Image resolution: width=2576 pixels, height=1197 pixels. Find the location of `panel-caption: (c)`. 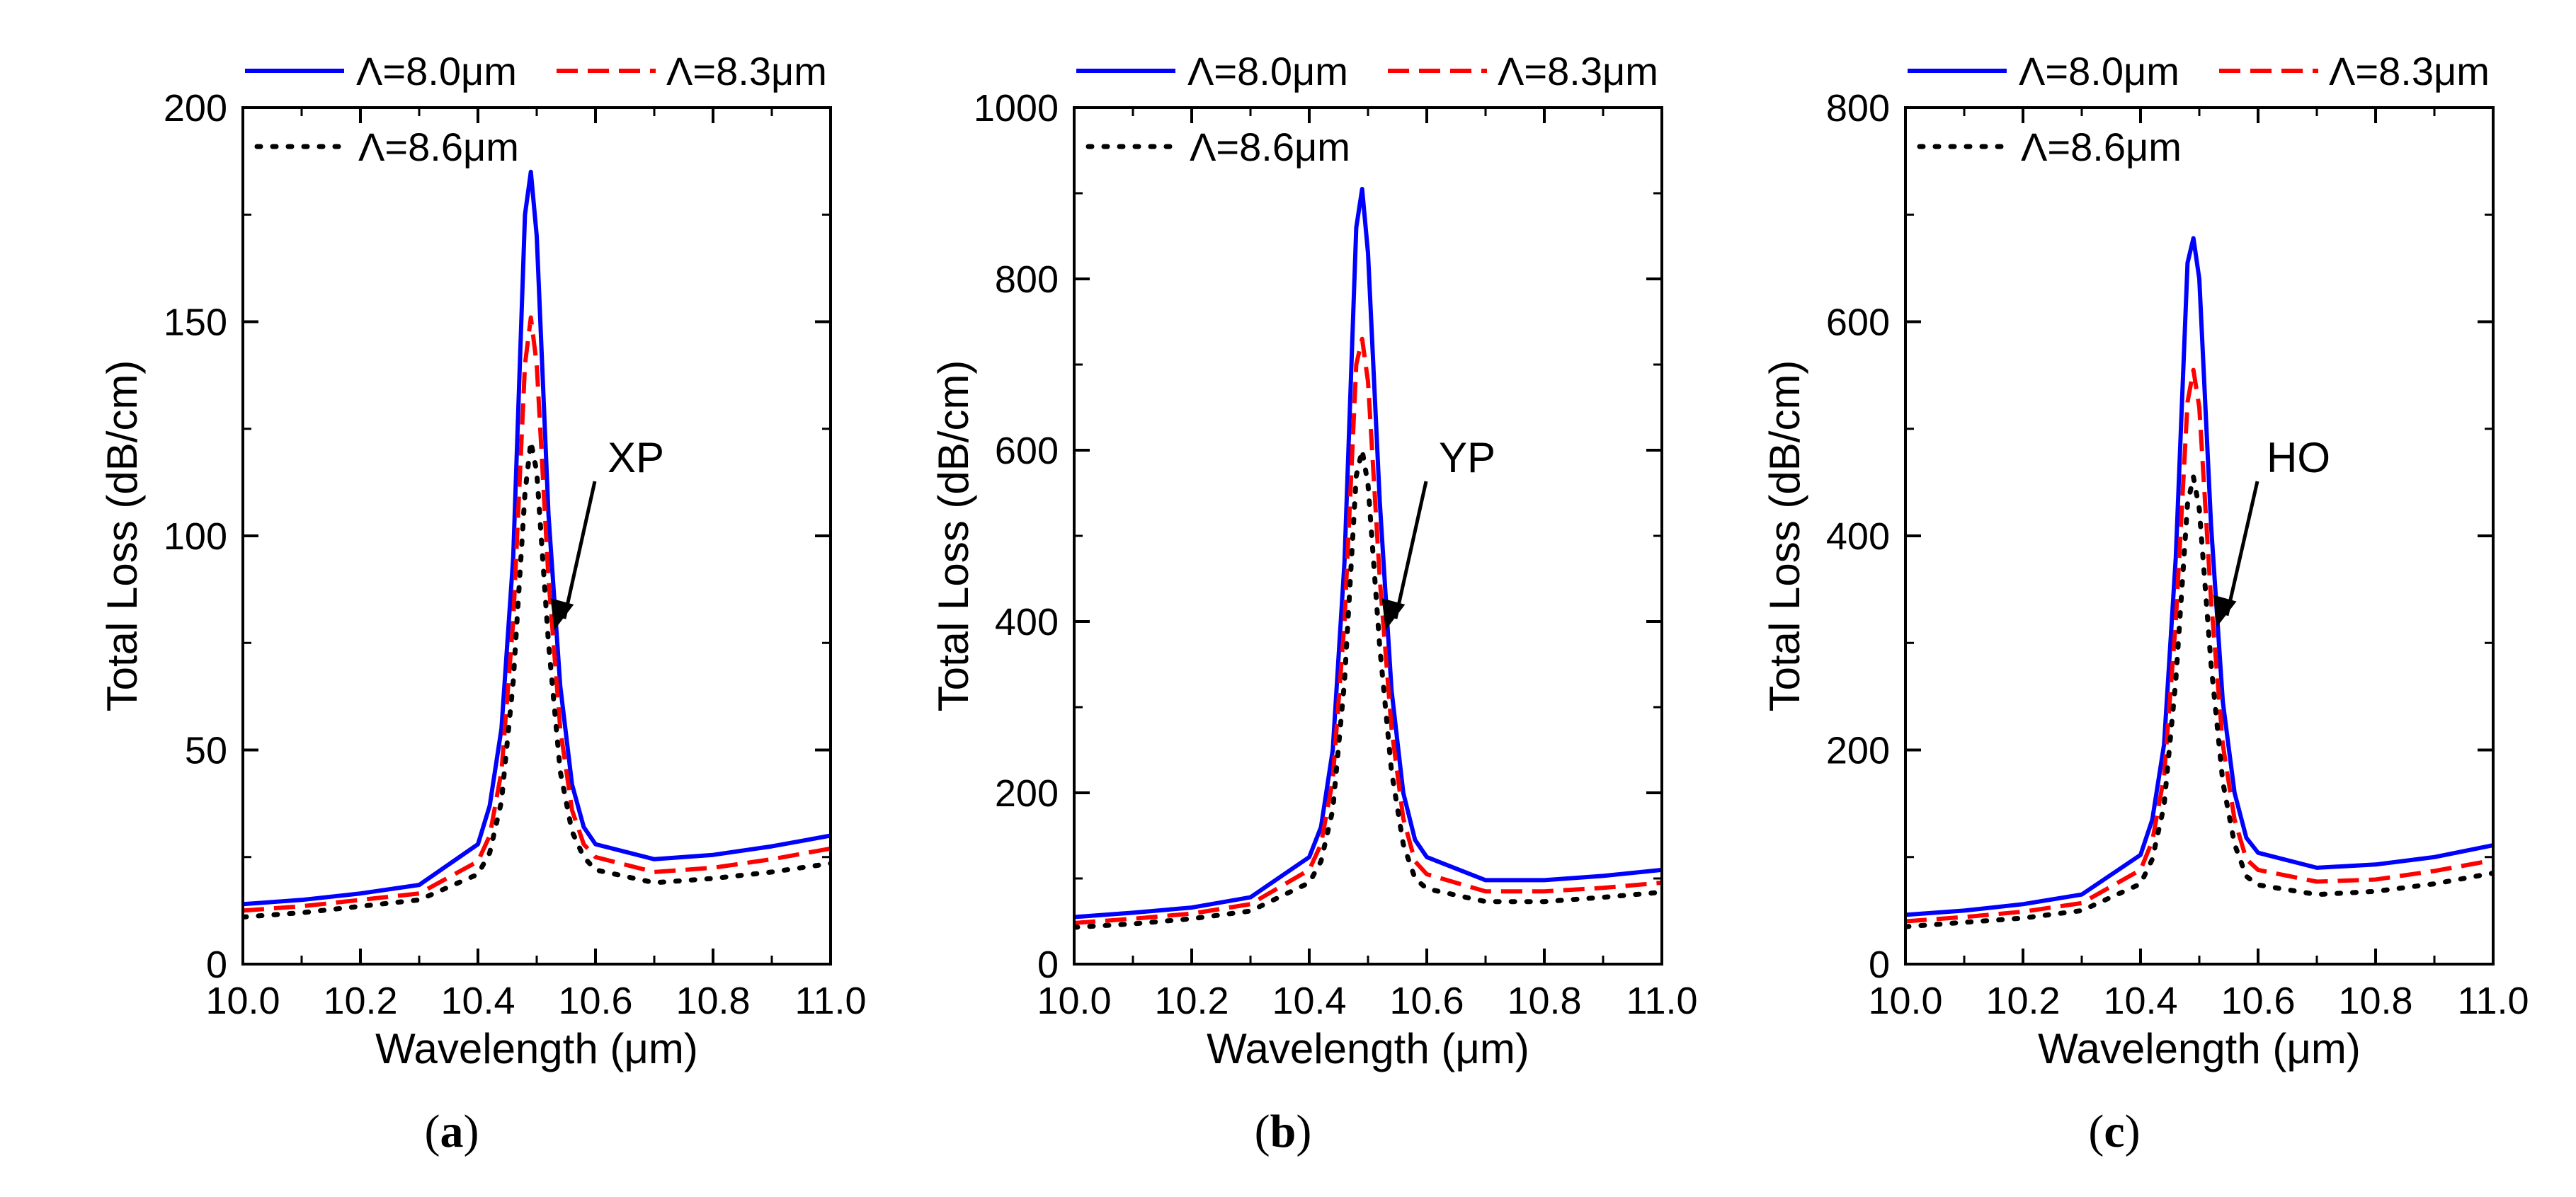

panel-caption: (c) is located at coordinates (2114, 1131).